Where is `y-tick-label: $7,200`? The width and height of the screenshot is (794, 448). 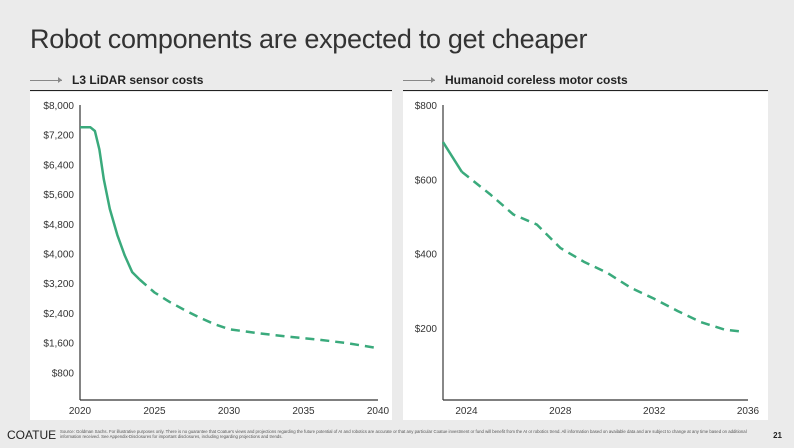
y-tick-label: $7,200 is located at coordinates (58, 136).